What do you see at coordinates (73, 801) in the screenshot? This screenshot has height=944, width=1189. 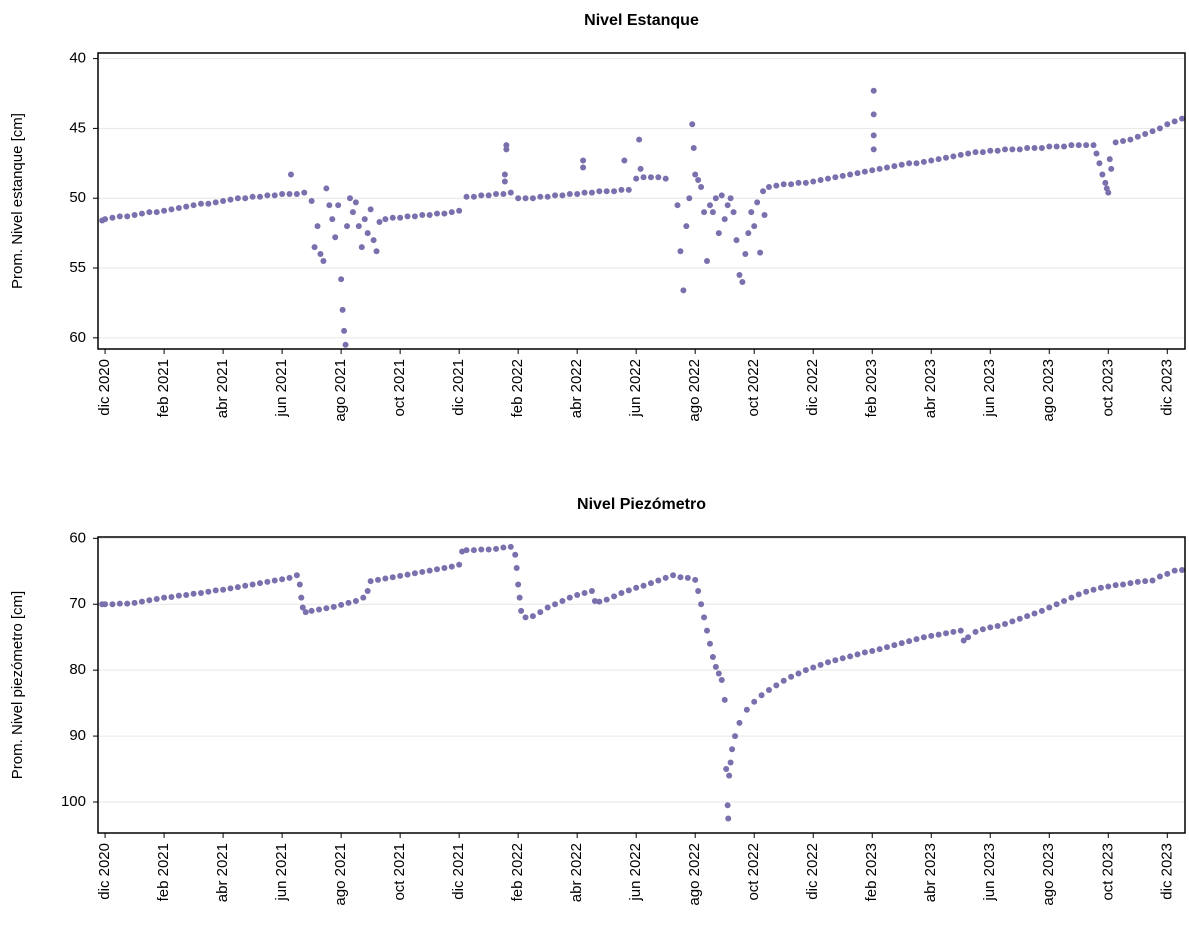 I see `y-tick-label: 100` at bounding box center [73, 801].